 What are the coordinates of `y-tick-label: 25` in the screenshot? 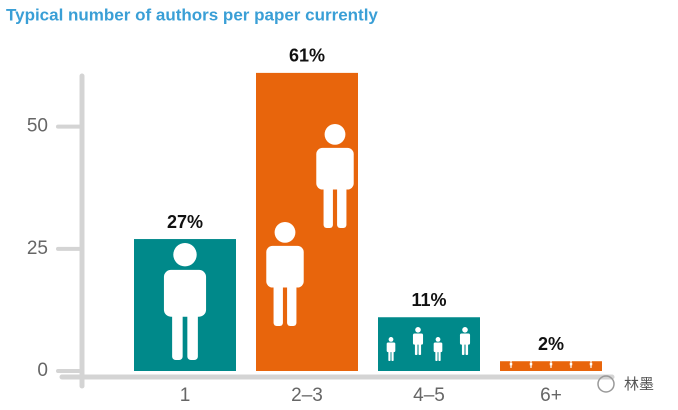 It's located at (37, 248).